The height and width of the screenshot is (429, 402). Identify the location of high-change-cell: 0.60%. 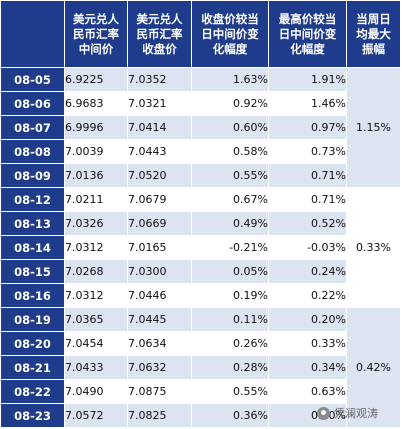
(307, 415).